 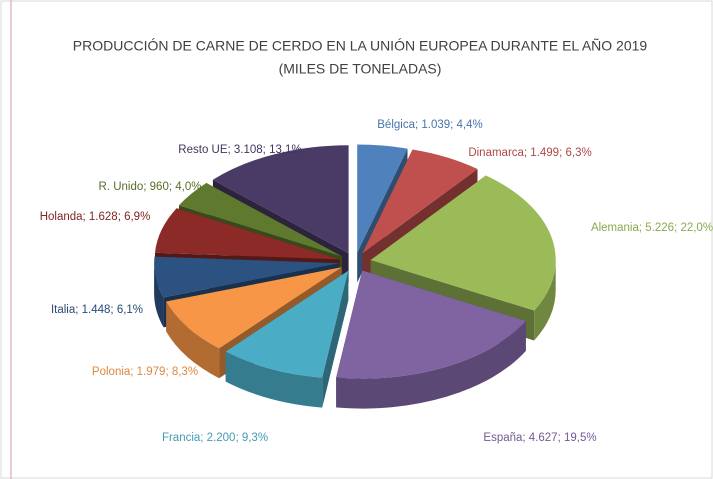 I want to click on data-label: Resto UE; 3.108; 13,1%, so click(x=239, y=150).